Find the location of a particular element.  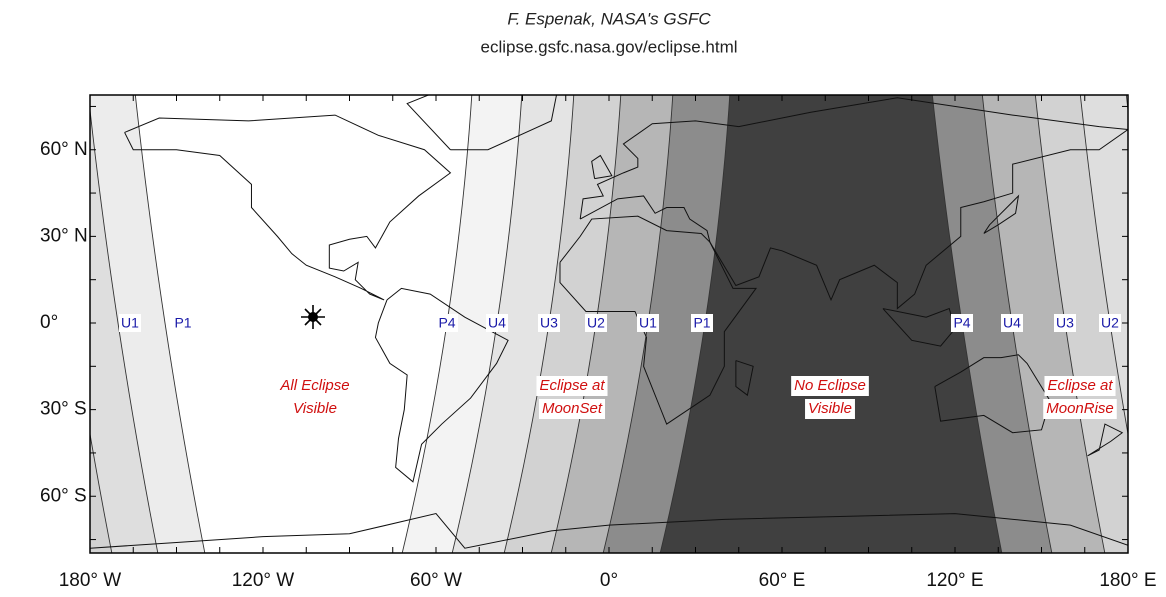

x-axis-label: 60° W is located at coordinates (436, 580).